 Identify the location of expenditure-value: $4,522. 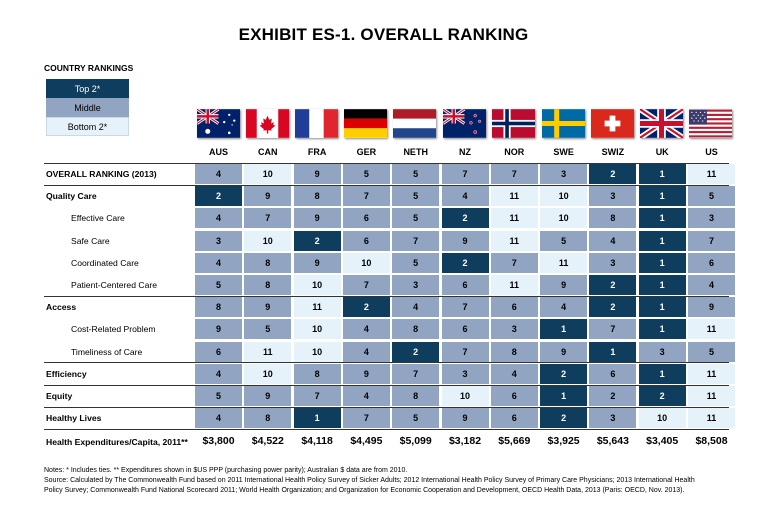
(267, 441).